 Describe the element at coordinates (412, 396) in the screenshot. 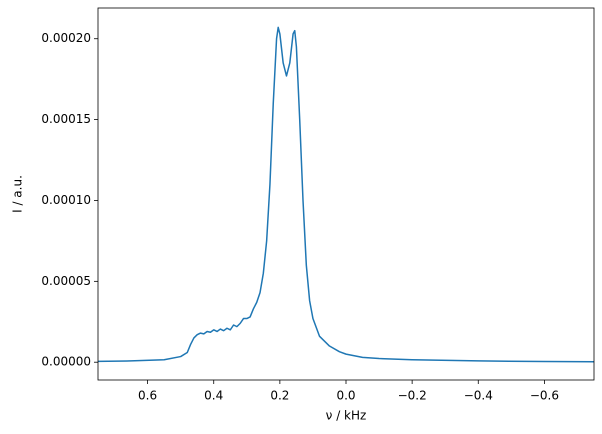

I see `x-tick-label: −0.2` at that location.